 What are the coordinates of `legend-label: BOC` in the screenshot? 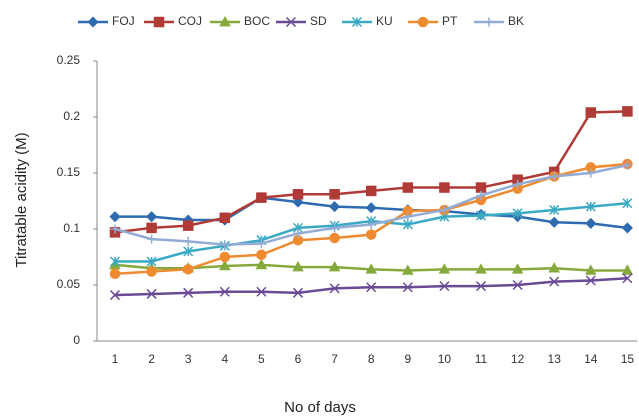 It's located at (257, 21).